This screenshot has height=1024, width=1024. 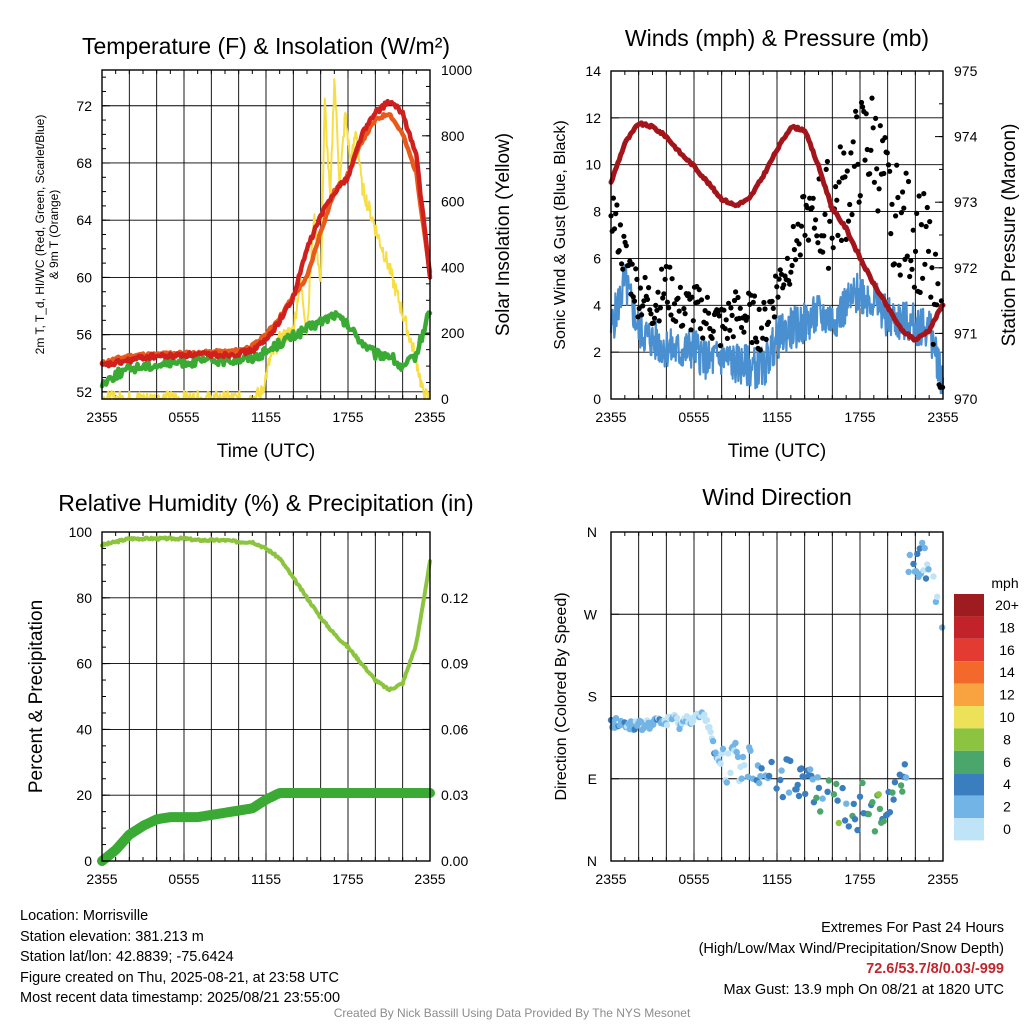 What do you see at coordinates (597, 212) in the screenshot?
I see `y-axis-tick-label: 8` at bounding box center [597, 212].